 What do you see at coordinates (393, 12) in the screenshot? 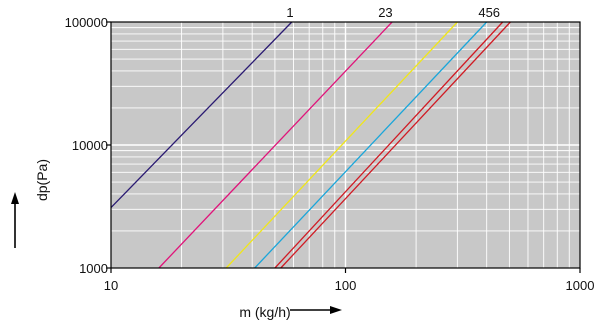
I see `curve-labels: 1 23 456` at bounding box center [393, 12].